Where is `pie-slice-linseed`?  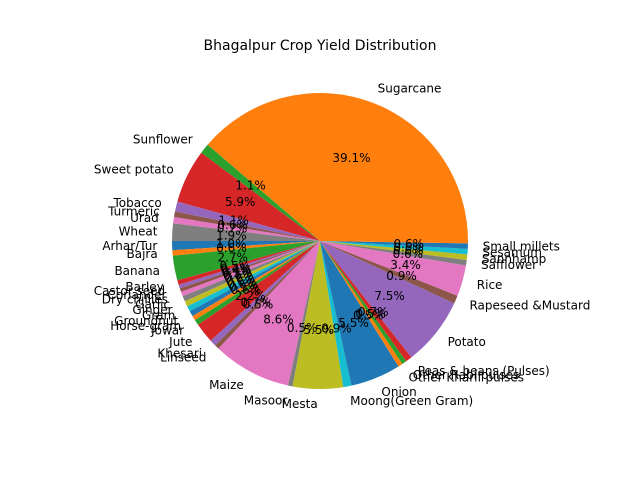 pie-slice-linseed is located at coordinates (267, 295).